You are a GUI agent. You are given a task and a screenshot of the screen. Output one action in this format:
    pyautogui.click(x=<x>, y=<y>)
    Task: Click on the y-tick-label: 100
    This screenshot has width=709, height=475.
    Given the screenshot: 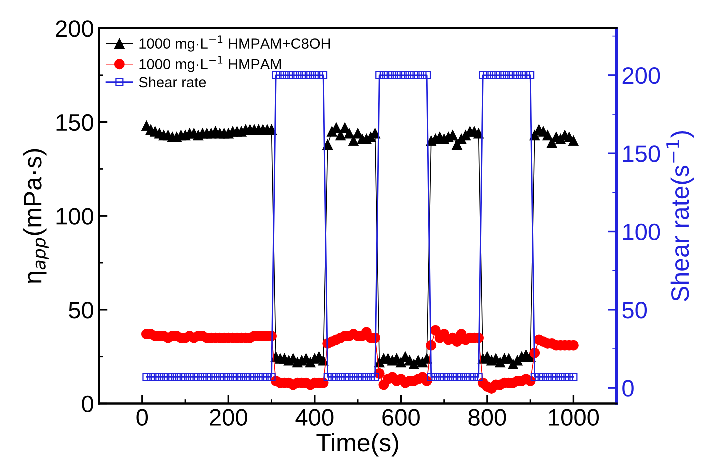 What is the action you would take?
    pyautogui.click(x=75, y=216)
    